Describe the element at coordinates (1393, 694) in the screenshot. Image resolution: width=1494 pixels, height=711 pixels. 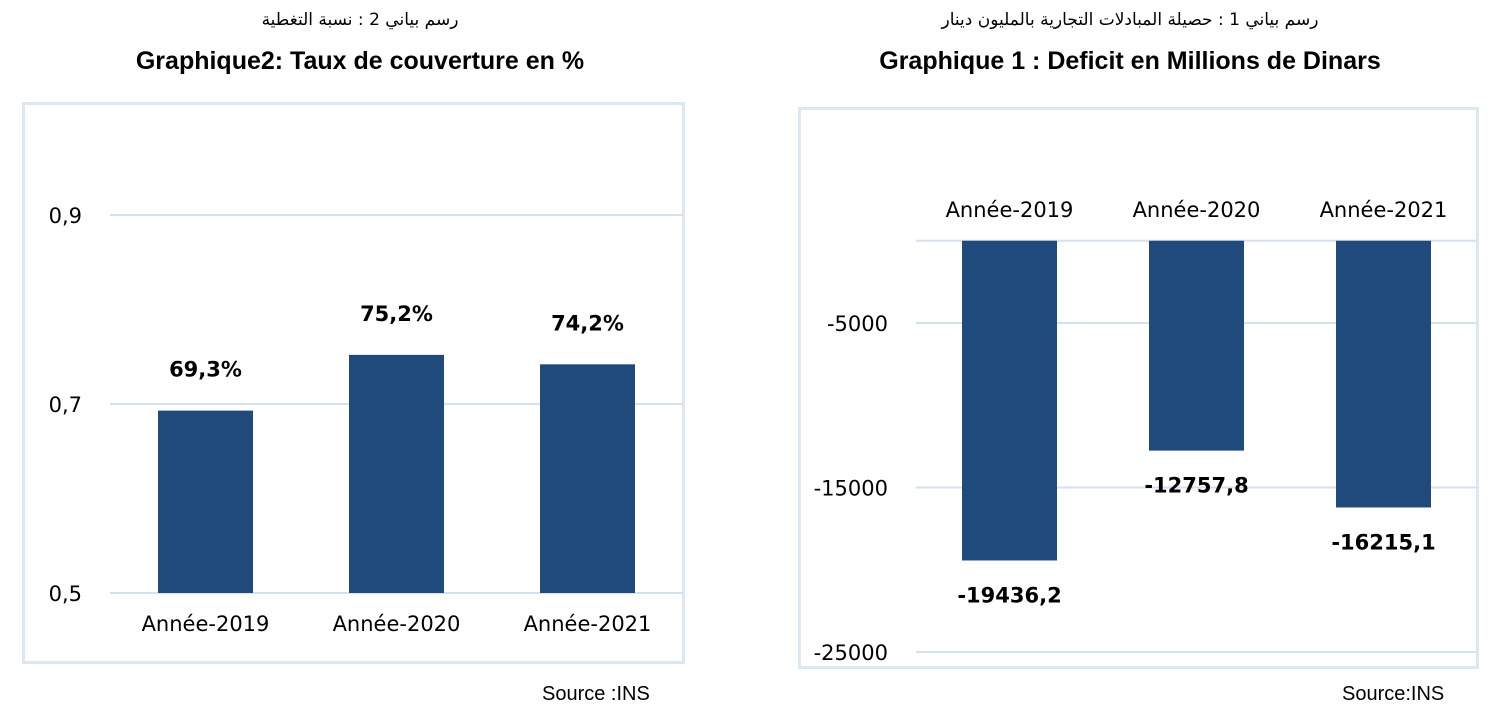
I see `right-chart-source: Source:INS` at that location.